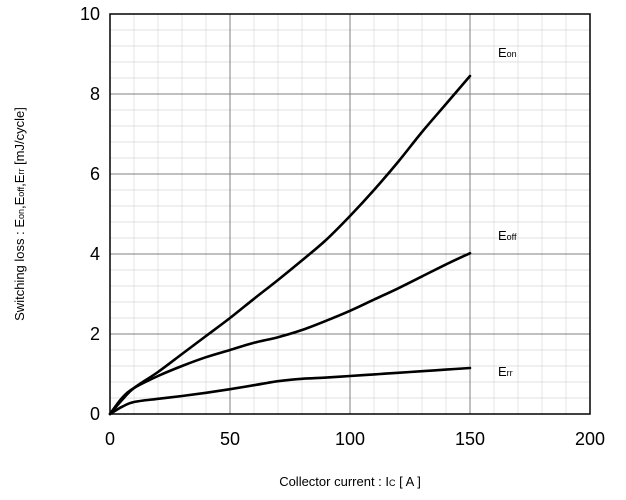 The height and width of the screenshot is (500, 626). I want to click on y-axis-label-sub-on: on, so click(21, 214).